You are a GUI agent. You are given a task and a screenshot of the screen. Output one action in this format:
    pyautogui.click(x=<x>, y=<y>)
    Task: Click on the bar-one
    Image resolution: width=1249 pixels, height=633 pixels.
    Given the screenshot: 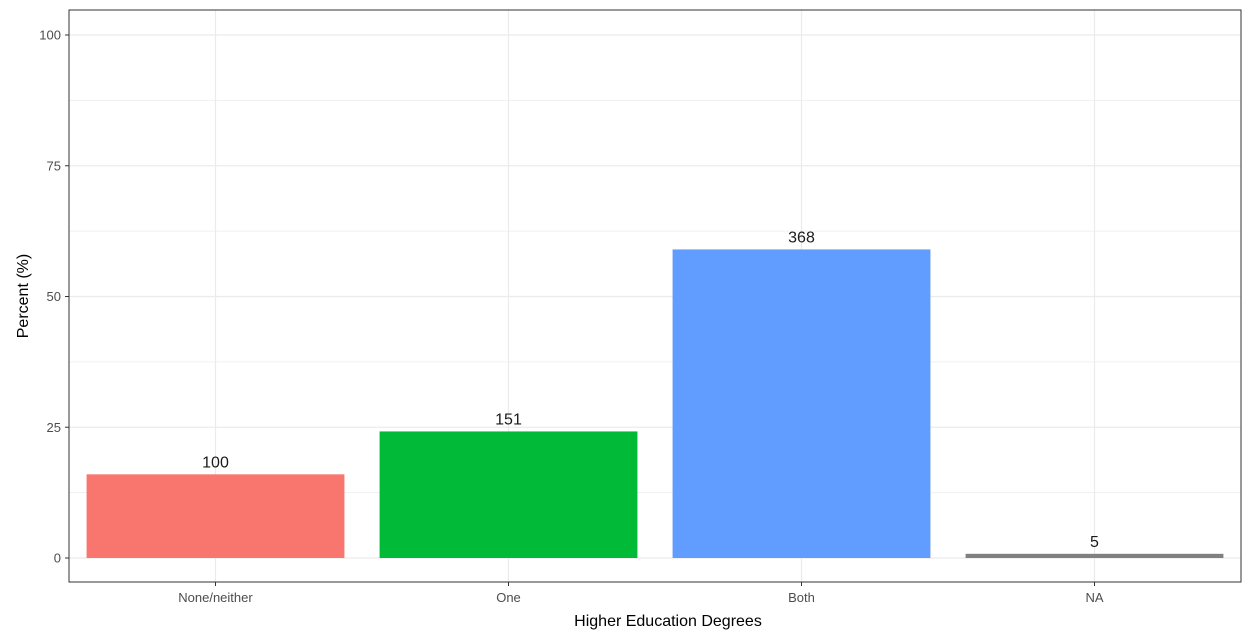 What is the action you would take?
    pyautogui.click(x=508, y=494)
    